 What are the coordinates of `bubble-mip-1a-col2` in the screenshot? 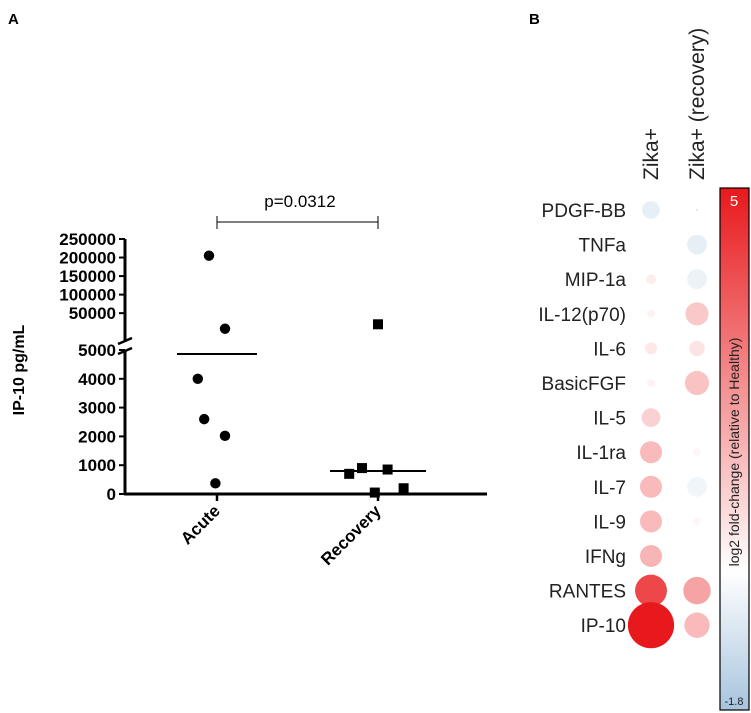 It's located at (697, 279).